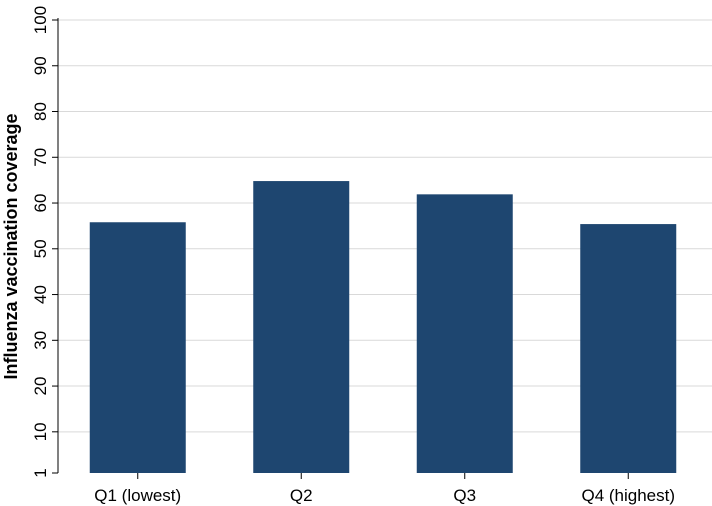  Describe the element at coordinates (11, 246) in the screenshot. I see `y-axis-title: Influenza vaccination coverage` at that location.